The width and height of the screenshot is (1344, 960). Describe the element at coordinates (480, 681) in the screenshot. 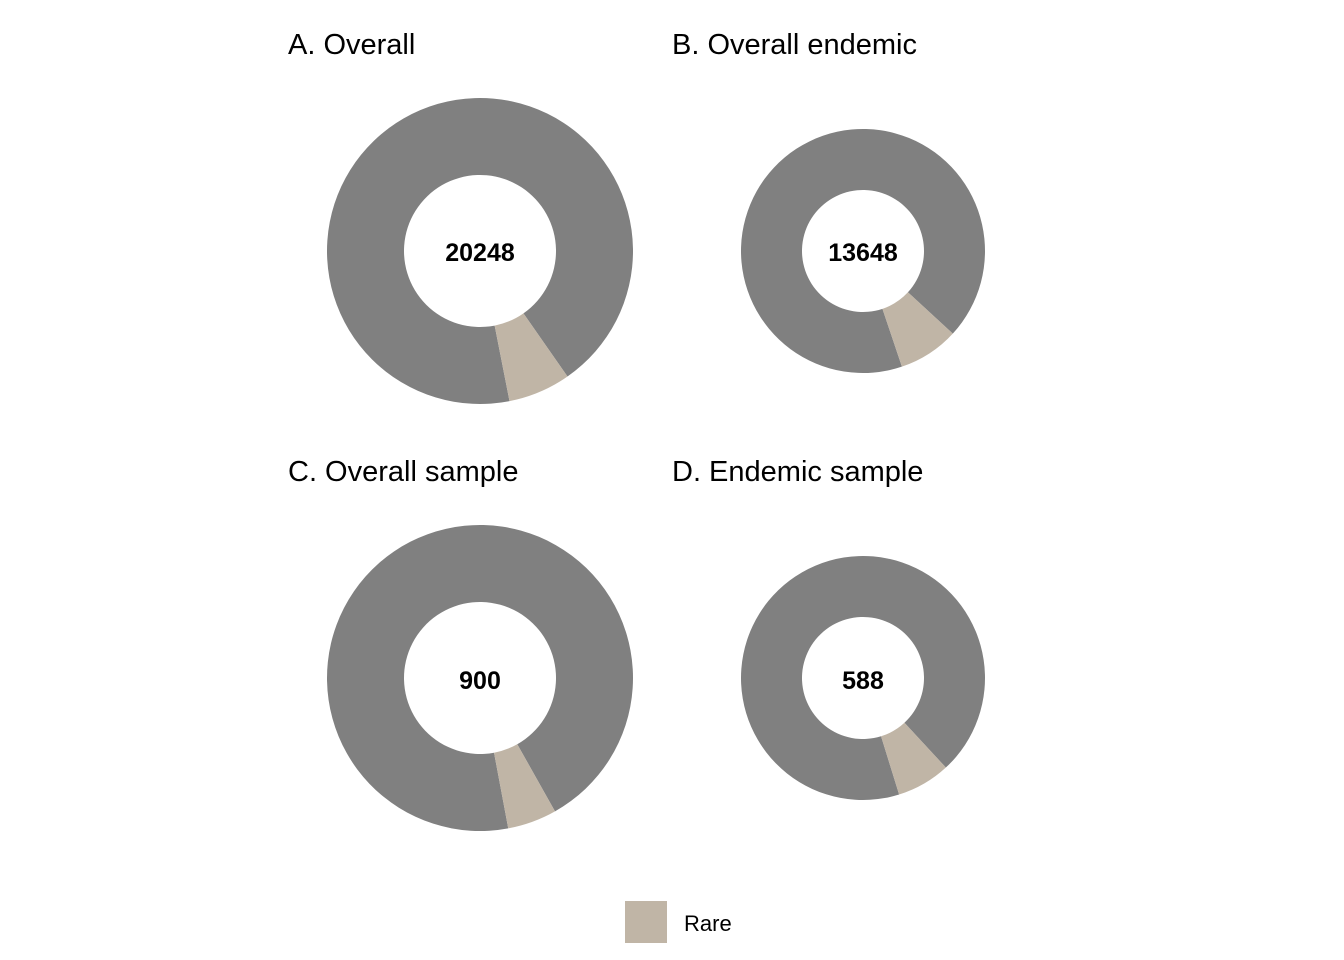

I see `panel-c-center-label: 900` at that location.